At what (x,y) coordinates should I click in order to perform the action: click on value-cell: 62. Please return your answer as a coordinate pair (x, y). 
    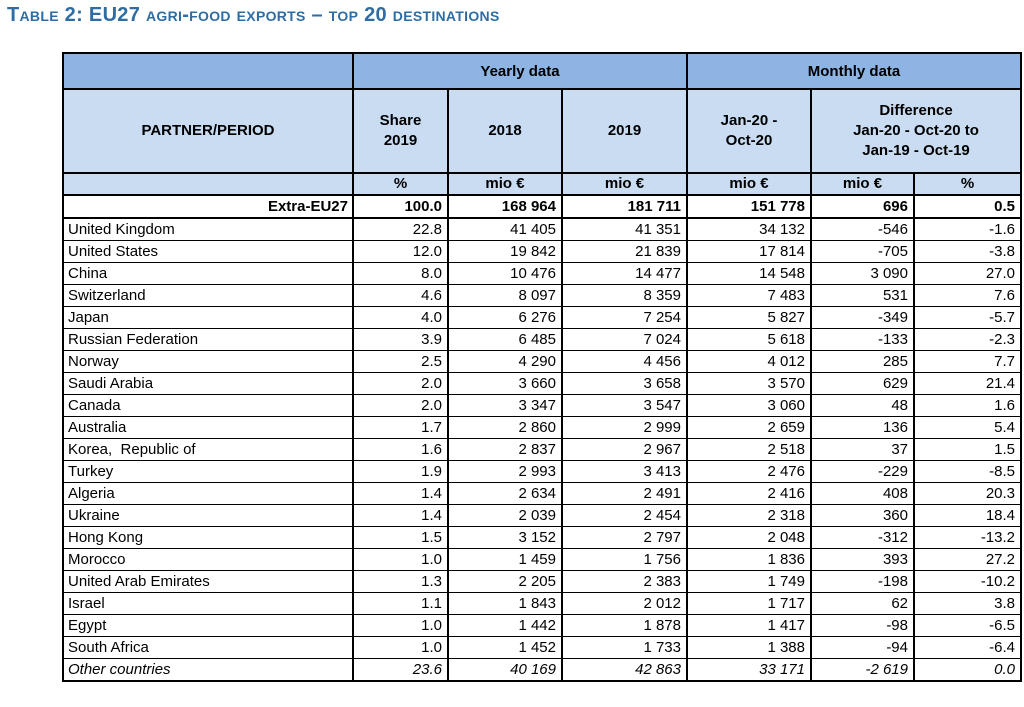
    Looking at the image, I should click on (862, 603).